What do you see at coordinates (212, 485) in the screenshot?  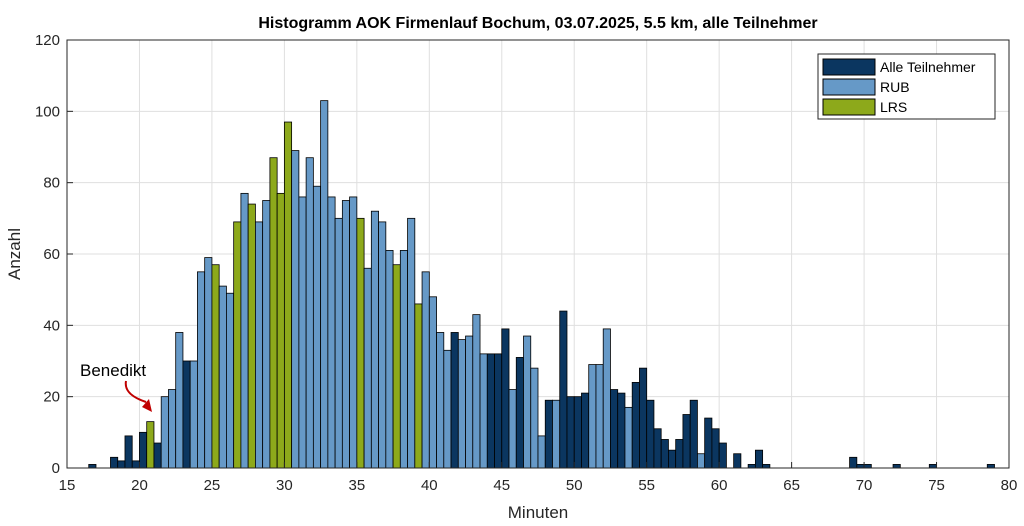 I see `x-tick-label: 25` at bounding box center [212, 485].